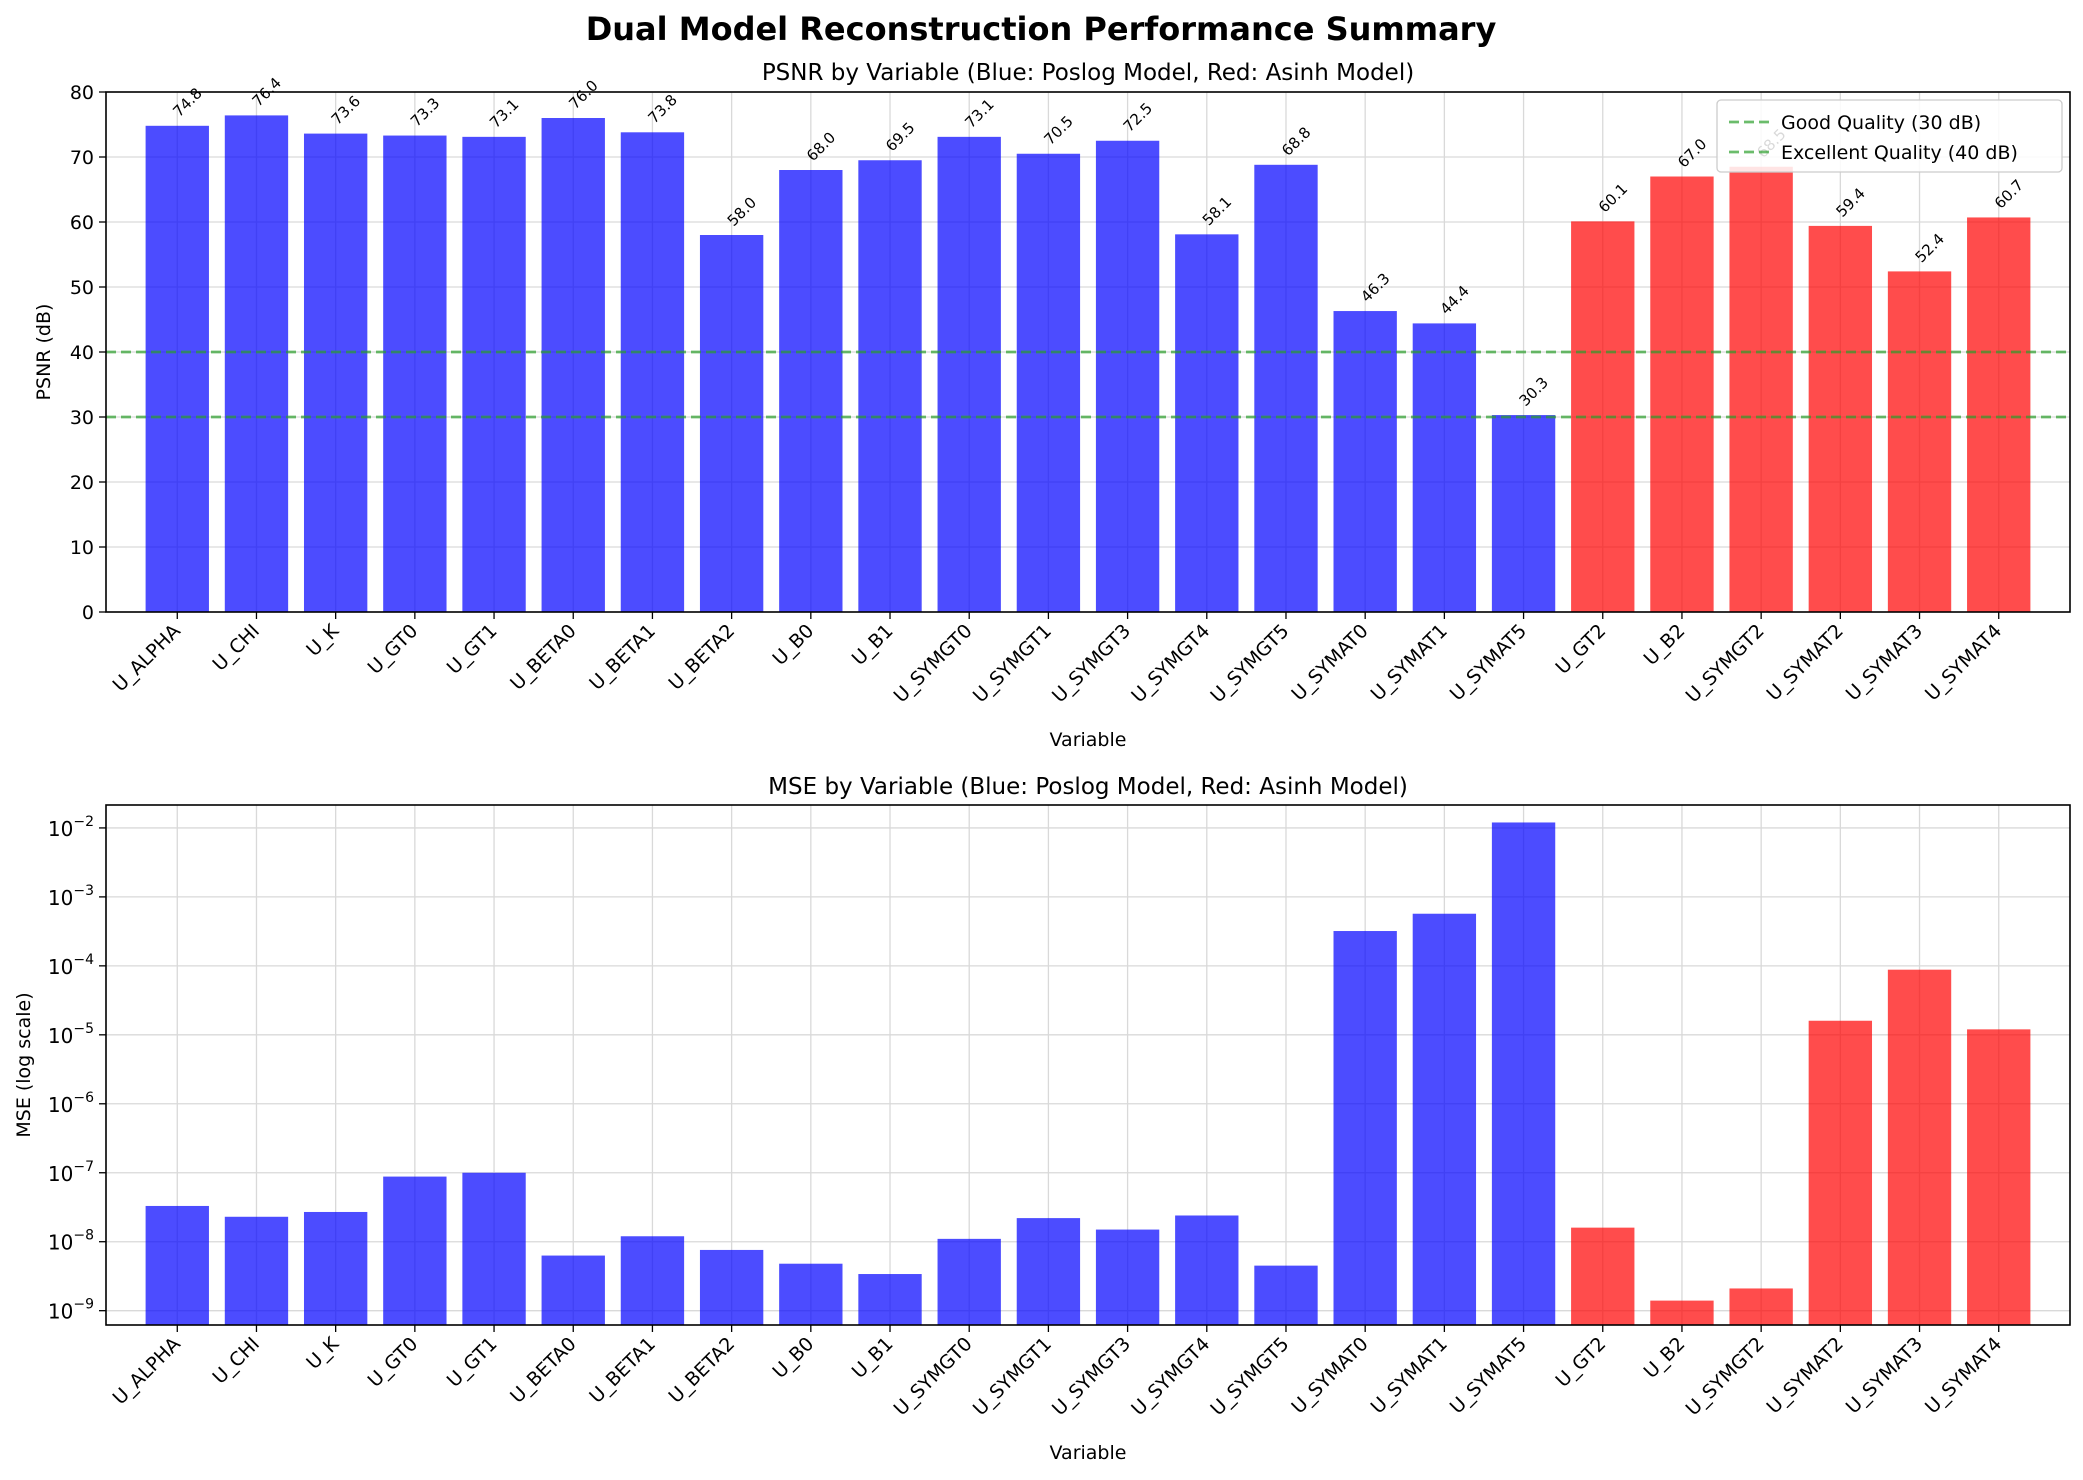 Image resolution: width=2083 pixels, height=1480 pixels. What do you see at coordinates (44, 352) in the screenshot?
I see `y-axis-label: PSNR (dB)` at bounding box center [44, 352].